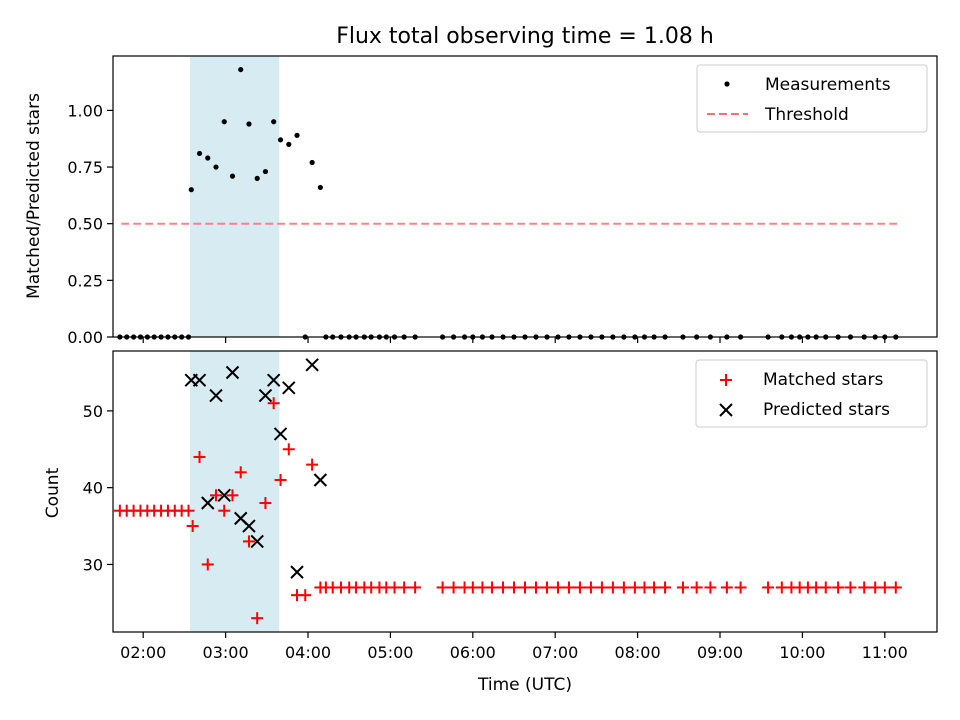 Image resolution: width=960 pixels, height=720 pixels. I want to click on x-tick-label: 02:00, so click(143, 652).